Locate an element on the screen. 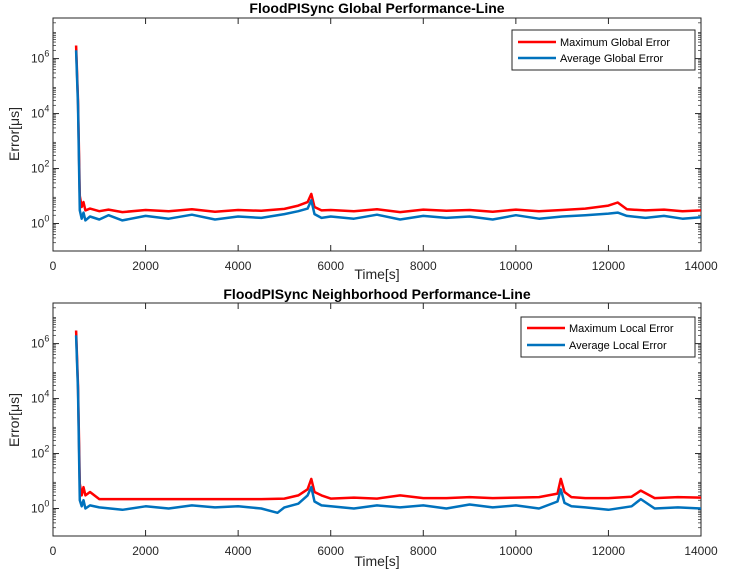 Image resolution: width=735 pixels, height=571 pixels. legend-label-max: Maximum Local Error is located at coordinates (621, 329).